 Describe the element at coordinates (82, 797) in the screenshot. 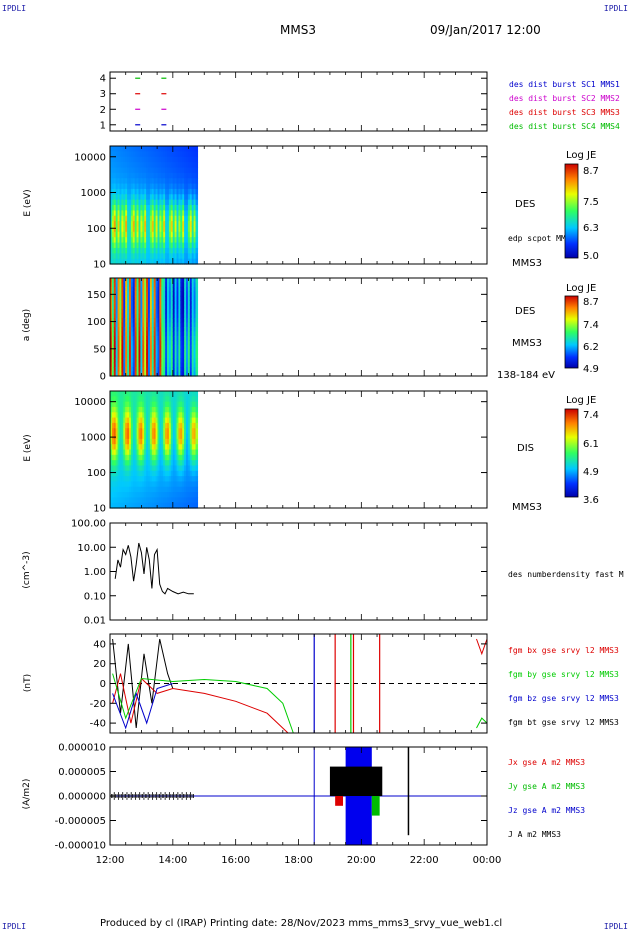

I see `y-tick-label: 0.000000` at that location.